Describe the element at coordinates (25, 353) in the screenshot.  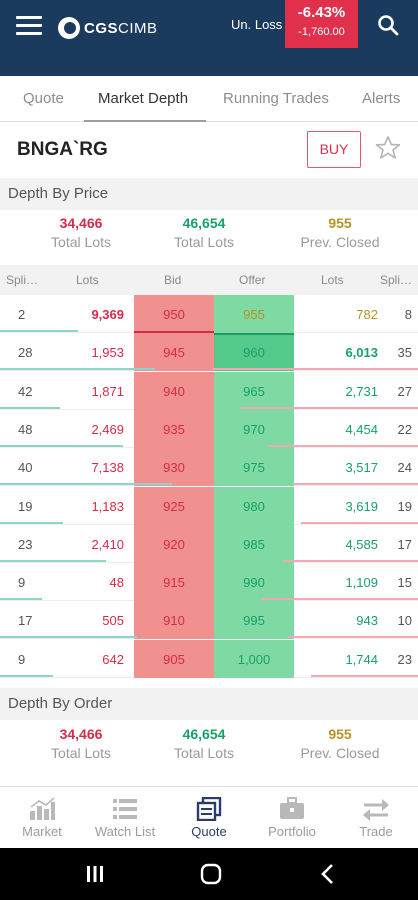
I see `bid-split: 28` at that location.